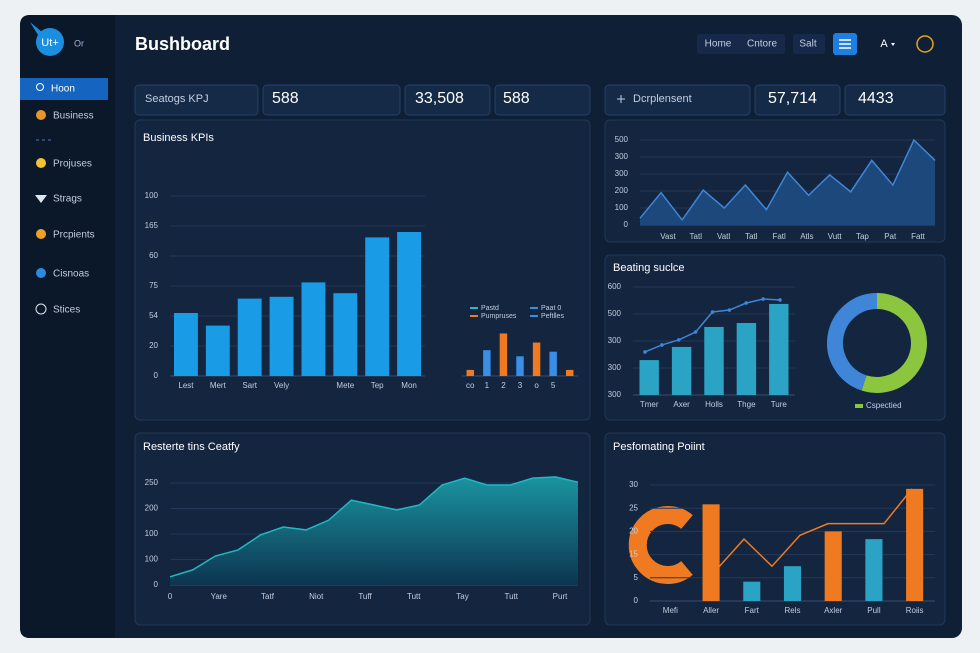  I want to click on profile-icon, so click(925, 44).